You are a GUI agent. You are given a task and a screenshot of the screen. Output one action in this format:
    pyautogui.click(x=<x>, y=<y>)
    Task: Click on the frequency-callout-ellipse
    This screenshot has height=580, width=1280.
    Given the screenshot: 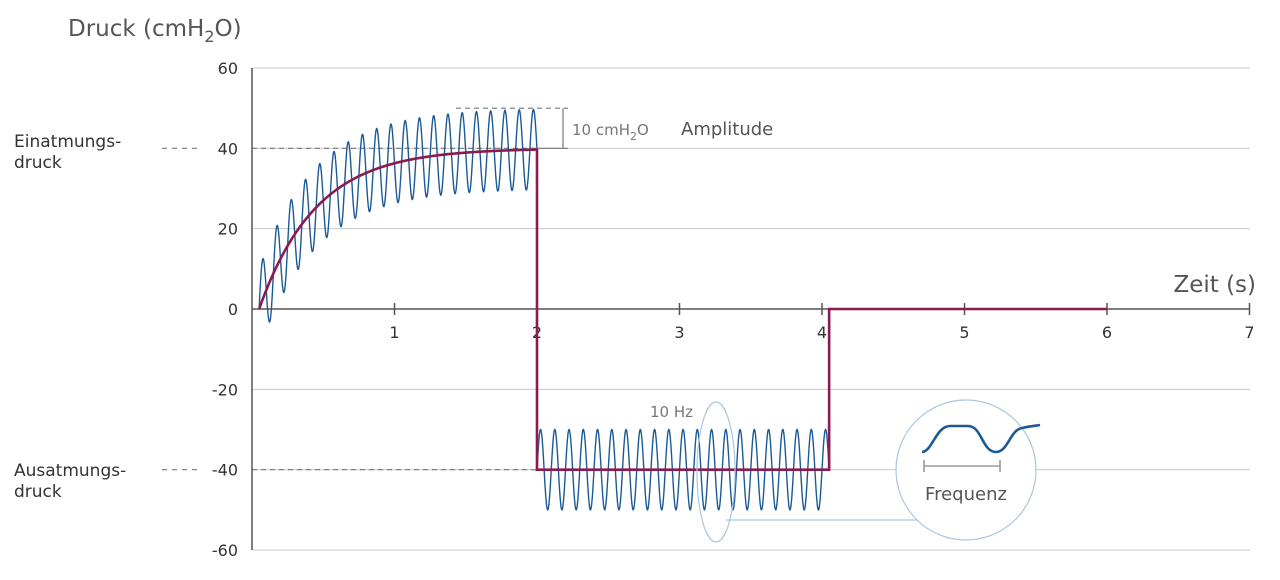 What is the action you would take?
    pyautogui.click(x=716, y=472)
    